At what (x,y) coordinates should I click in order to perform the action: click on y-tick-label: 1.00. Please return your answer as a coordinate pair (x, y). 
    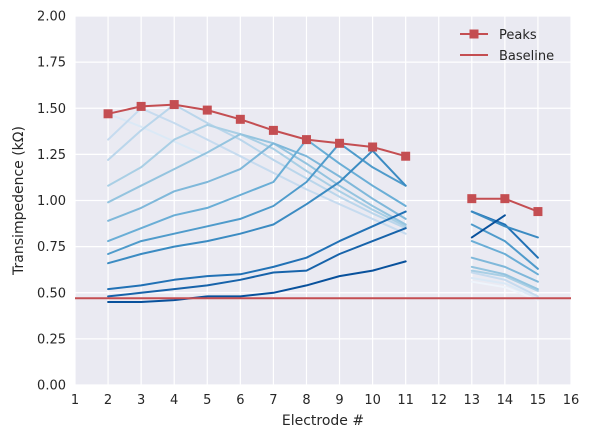
    Looking at the image, I should click on (51, 201).